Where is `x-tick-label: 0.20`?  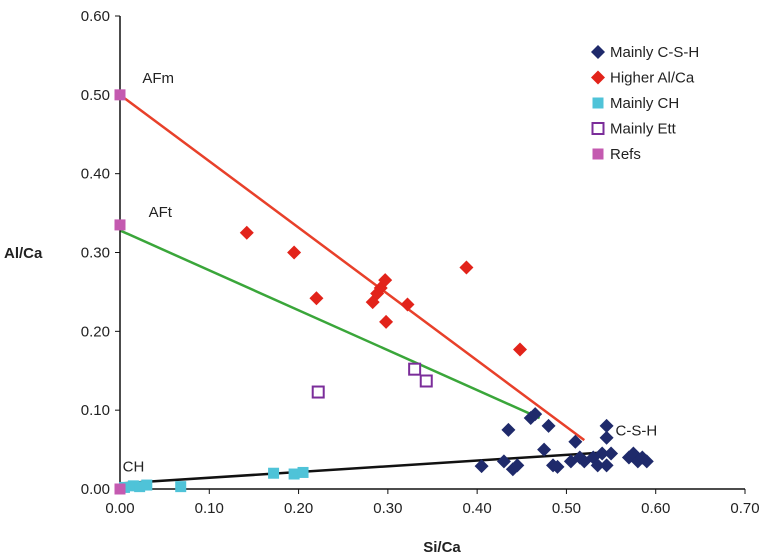
x-tick-label: 0.20 is located at coordinates (298, 508).